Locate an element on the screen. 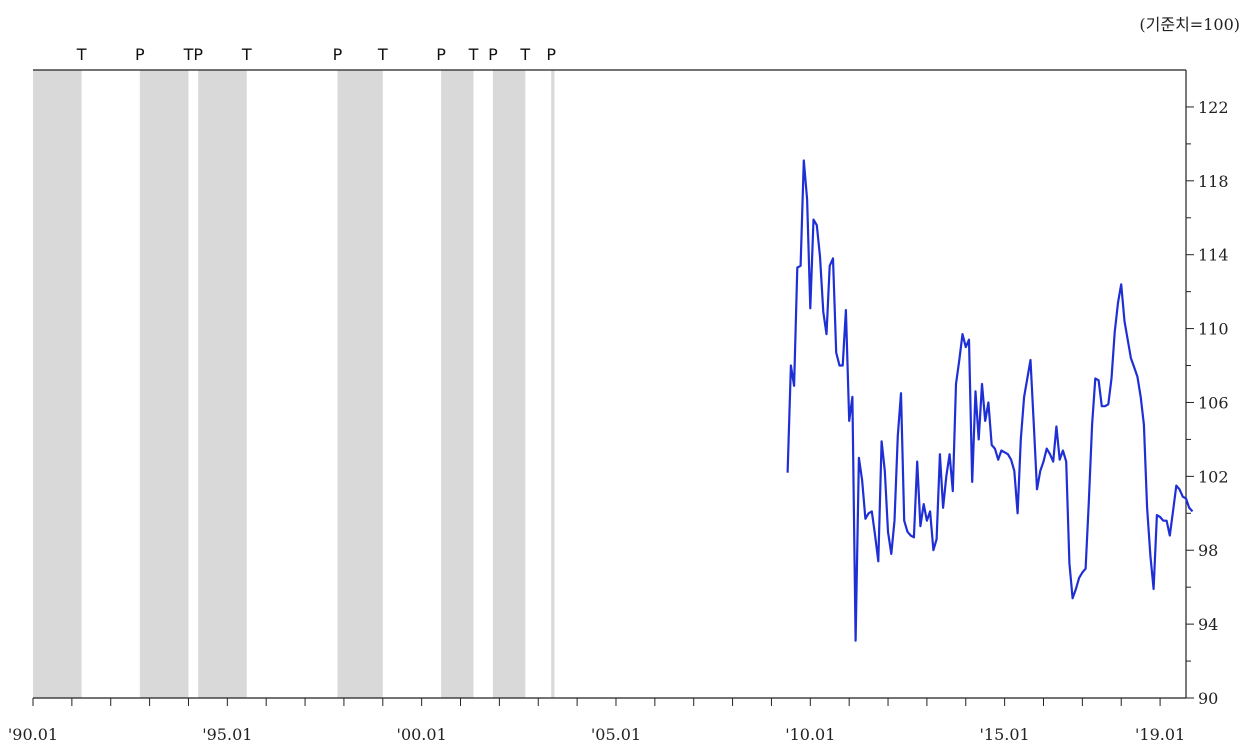 Image resolution: width=1250 pixels, height=752 pixels. x-tick-label: '90.01 is located at coordinates (33, 734).